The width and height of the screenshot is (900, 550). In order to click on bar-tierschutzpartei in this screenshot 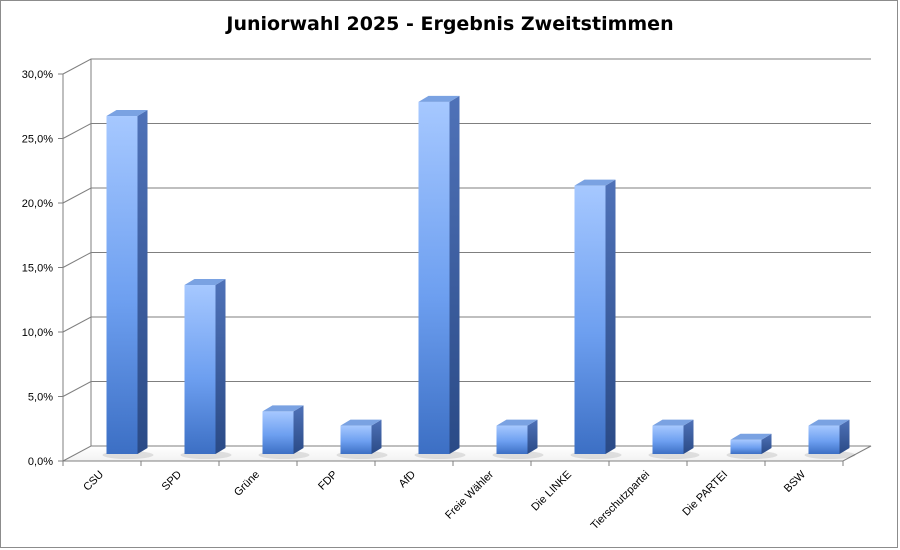, I will do `click(674, 439)`.